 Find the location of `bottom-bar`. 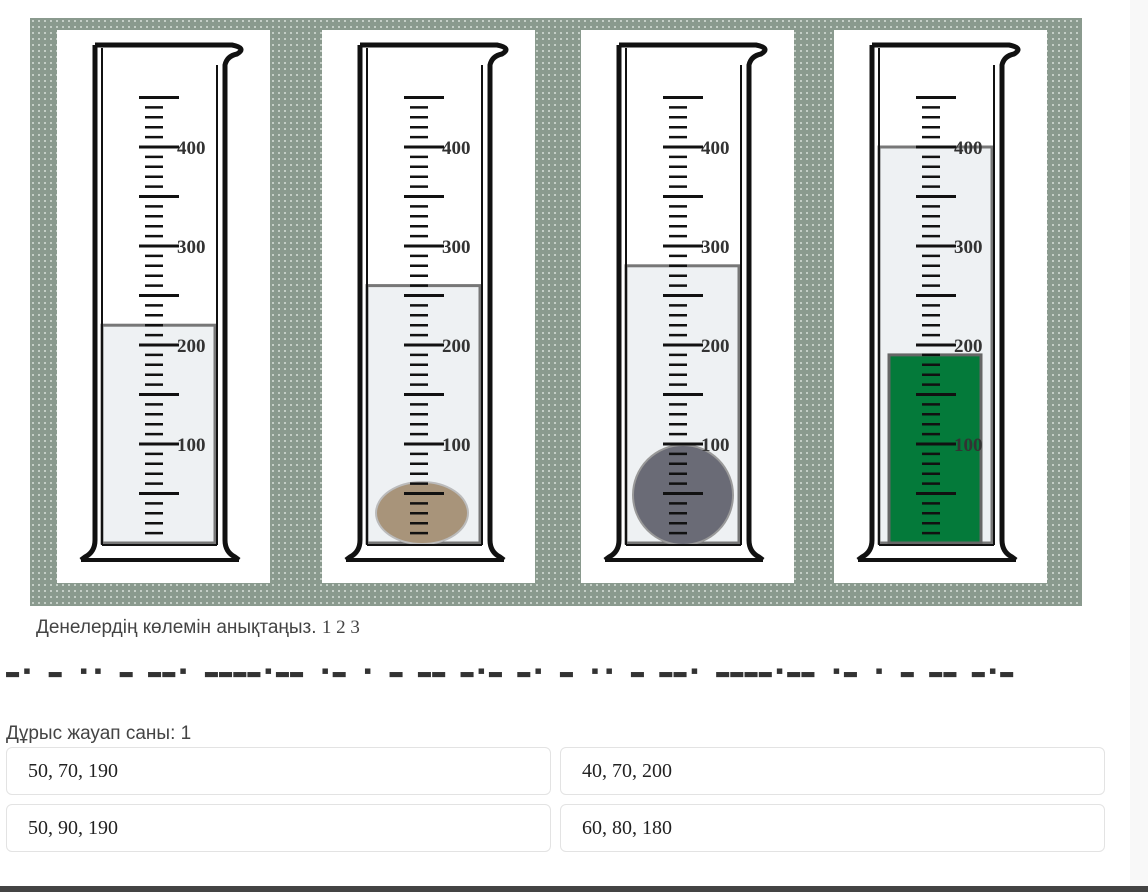

bottom-bar is located at coordinates (574, 889).